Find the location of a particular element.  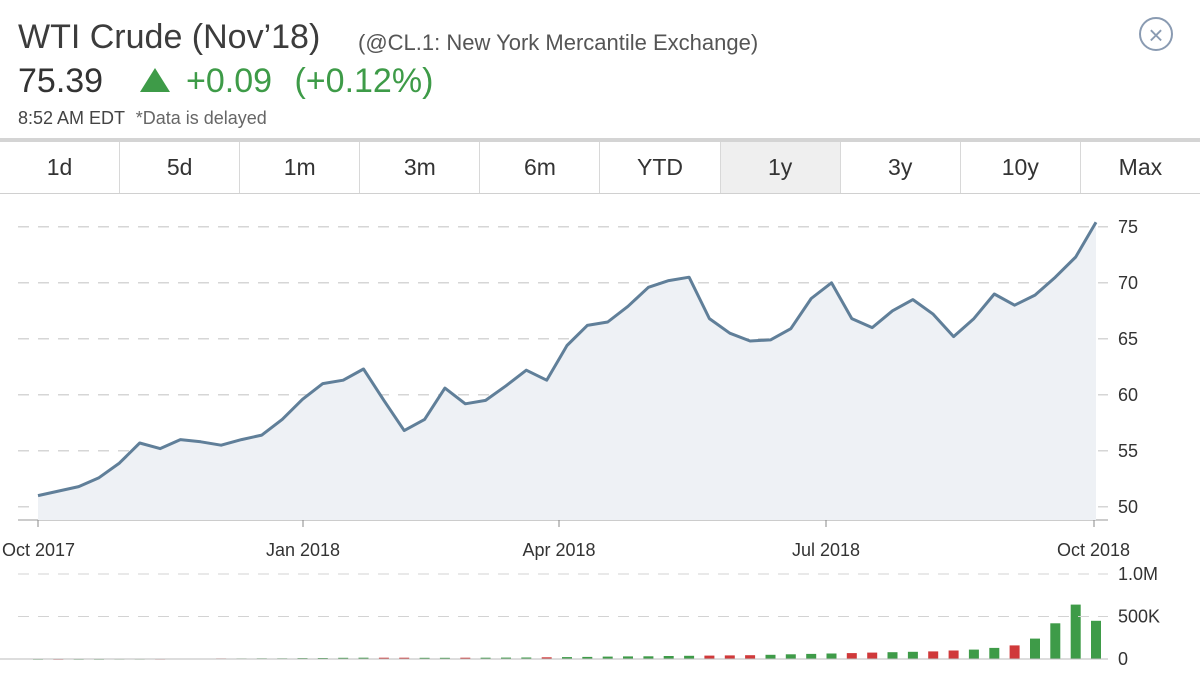

instrument-title: WTI Crude (Nov’18) is located at coordinates (169, 37).